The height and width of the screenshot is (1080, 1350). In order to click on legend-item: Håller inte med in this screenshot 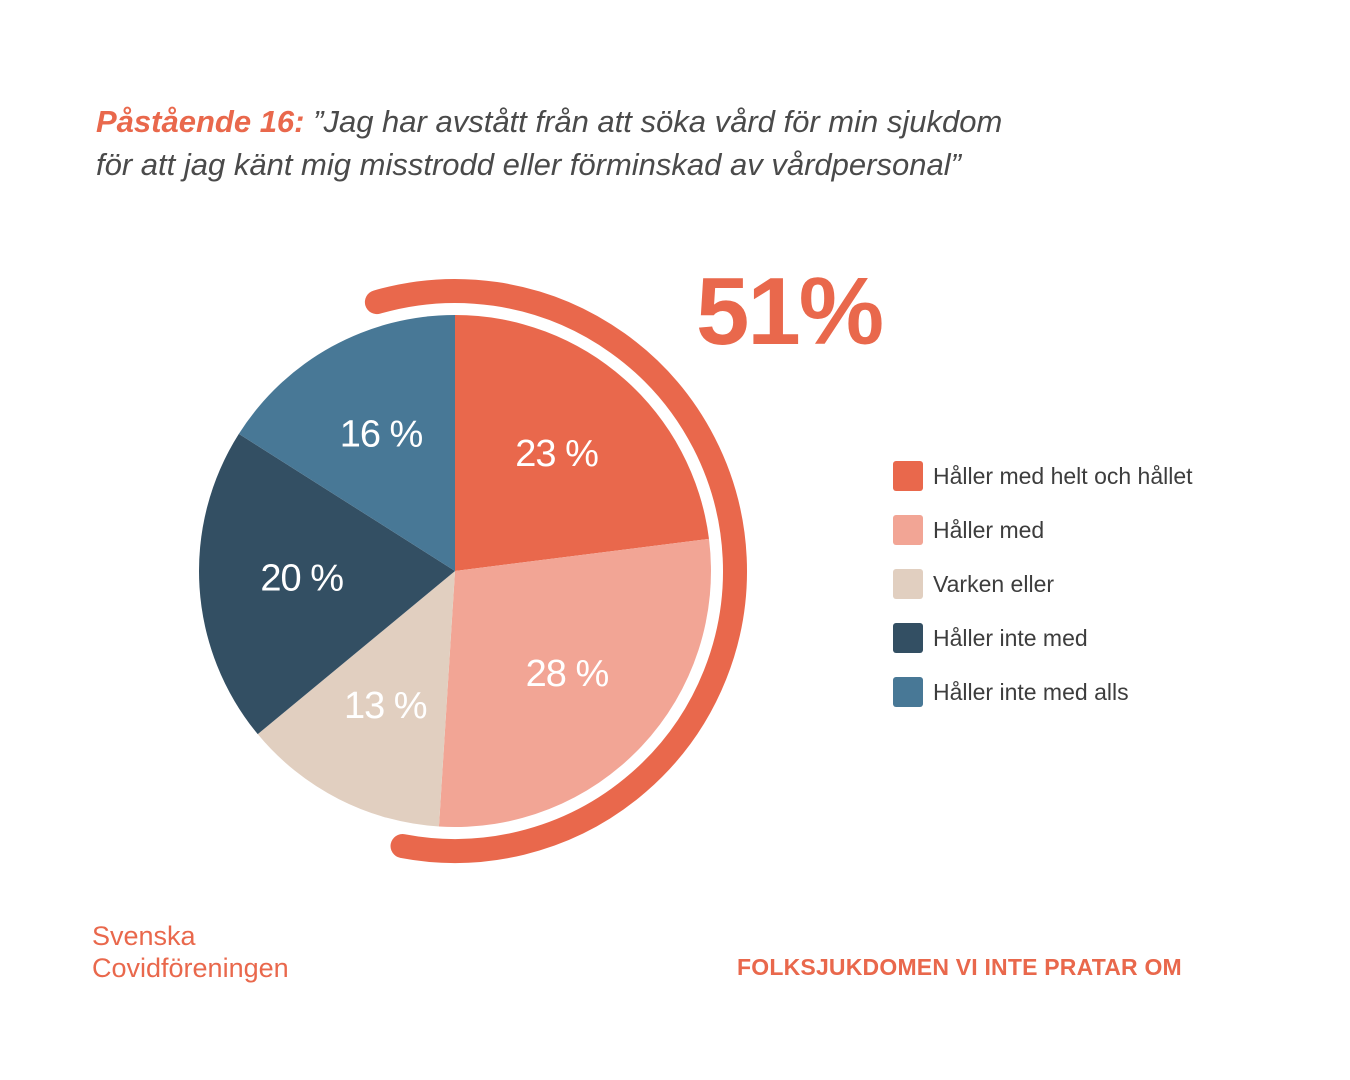, I will do `click(1043, 638)`.